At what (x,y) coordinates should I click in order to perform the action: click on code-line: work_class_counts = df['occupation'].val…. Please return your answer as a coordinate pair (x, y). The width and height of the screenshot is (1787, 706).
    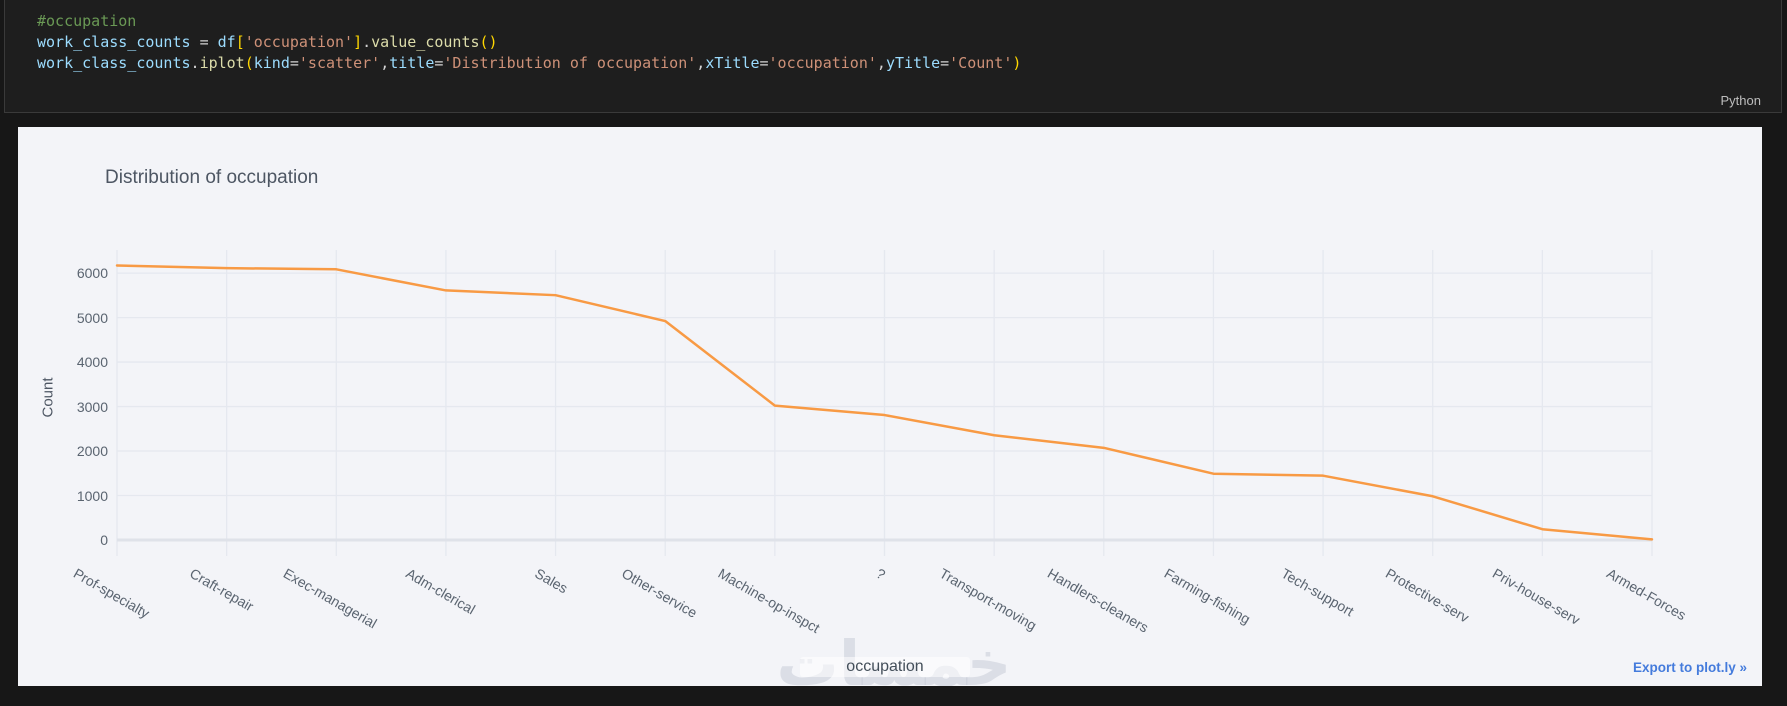
    Looking at the image, I should click on (267, 42).